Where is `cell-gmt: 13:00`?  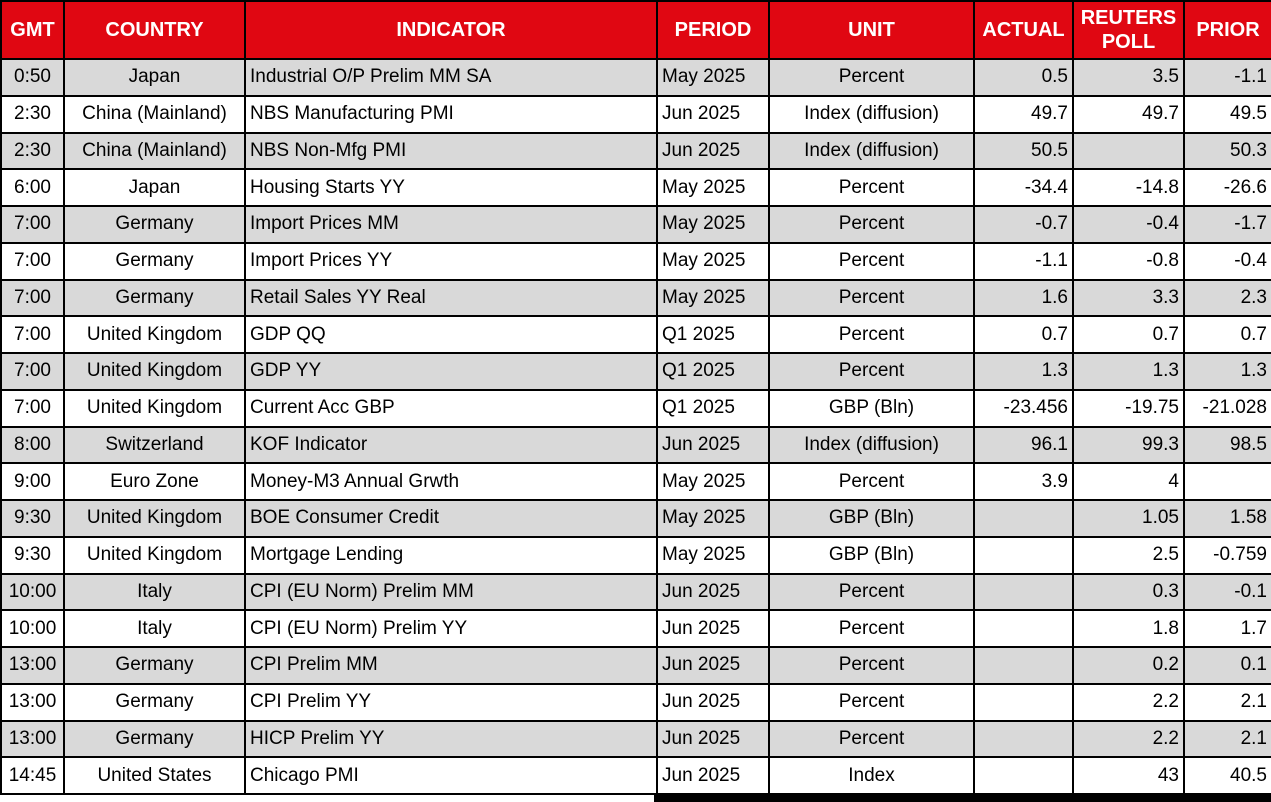 cell-gmt: 13:00 is located at coordinates (32, 739).